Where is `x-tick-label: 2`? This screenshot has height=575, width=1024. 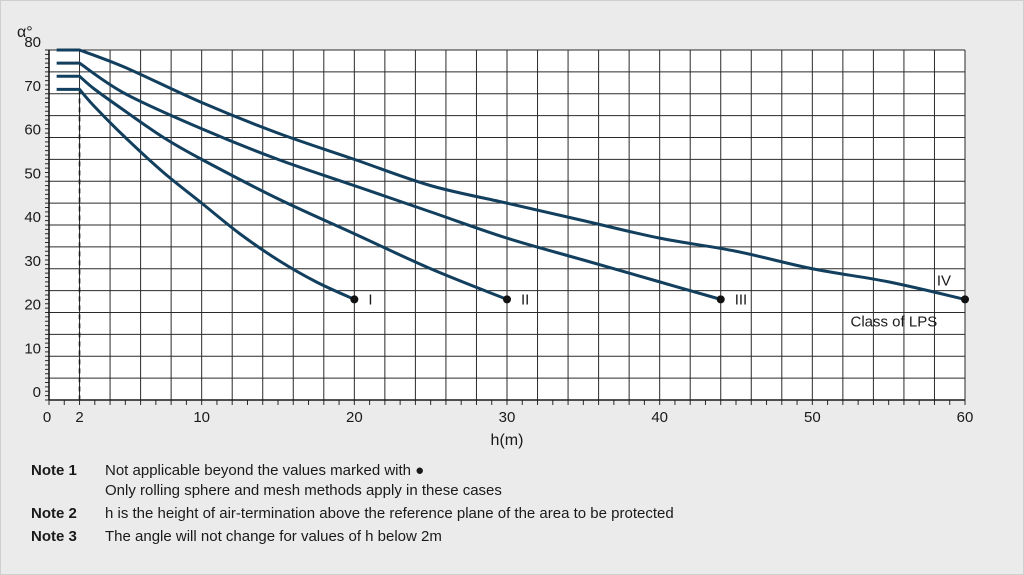
x-tick-label: 2 is located at coordinates (79, 417).